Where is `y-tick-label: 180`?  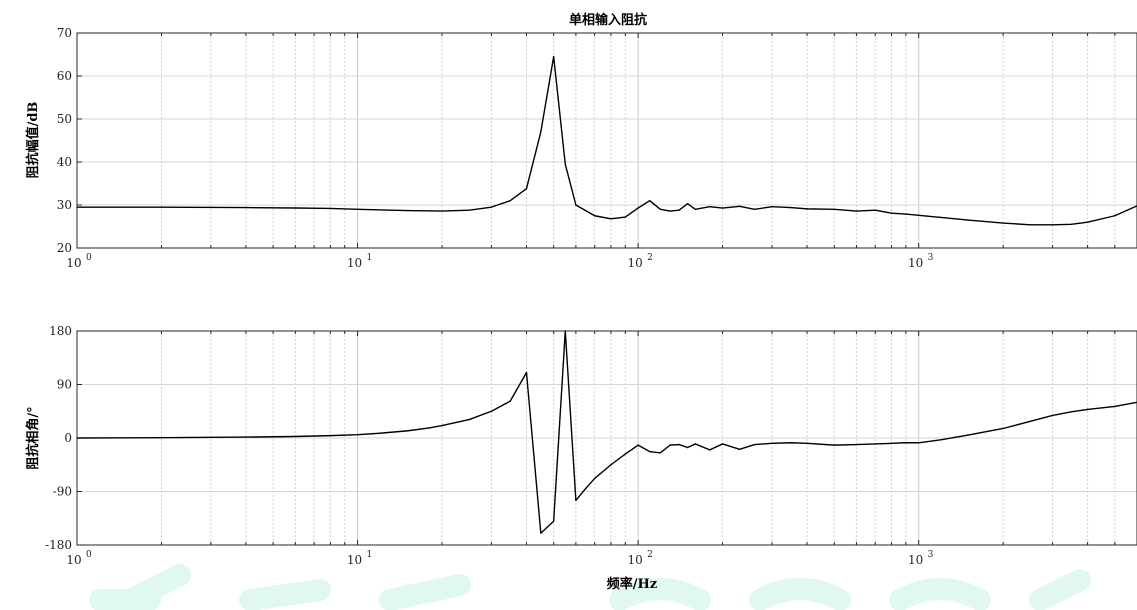 y-tick-label: 180 is located at coordinates (60, 331).